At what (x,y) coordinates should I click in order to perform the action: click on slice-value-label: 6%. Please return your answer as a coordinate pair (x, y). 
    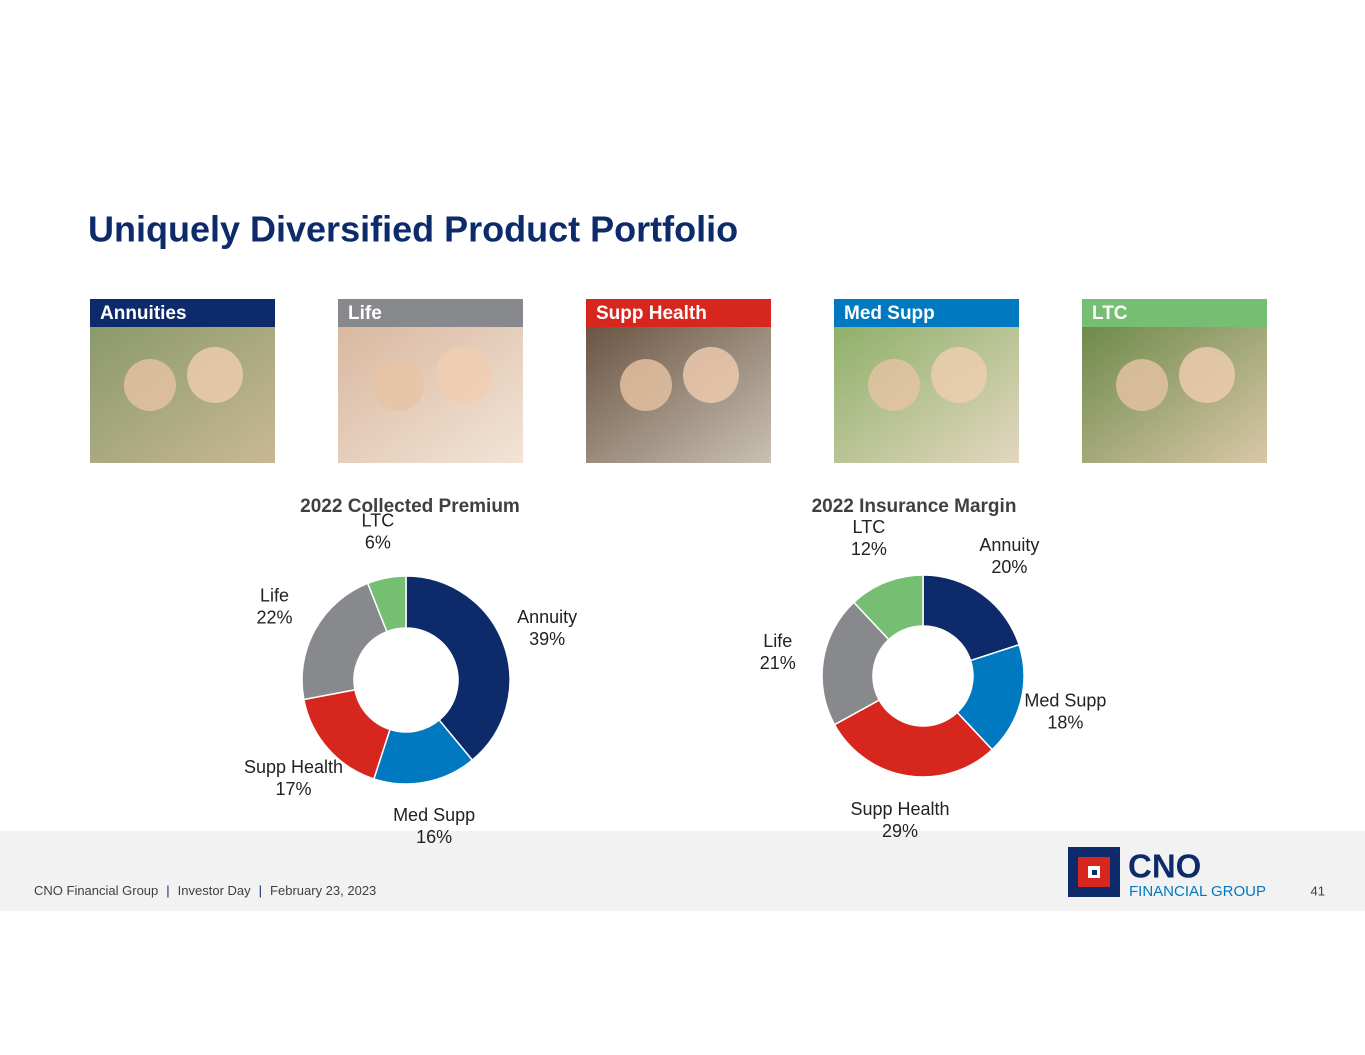
    Looking at the image, I should click on (378, 542).